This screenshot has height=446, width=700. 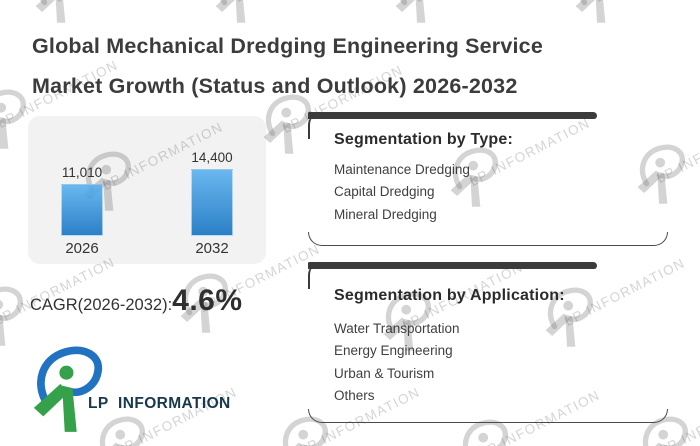 What do you see at coordinates (82, 172) in the screenshot?
I see `bar-value-label: 11,010` at bounding box center [82, 172].